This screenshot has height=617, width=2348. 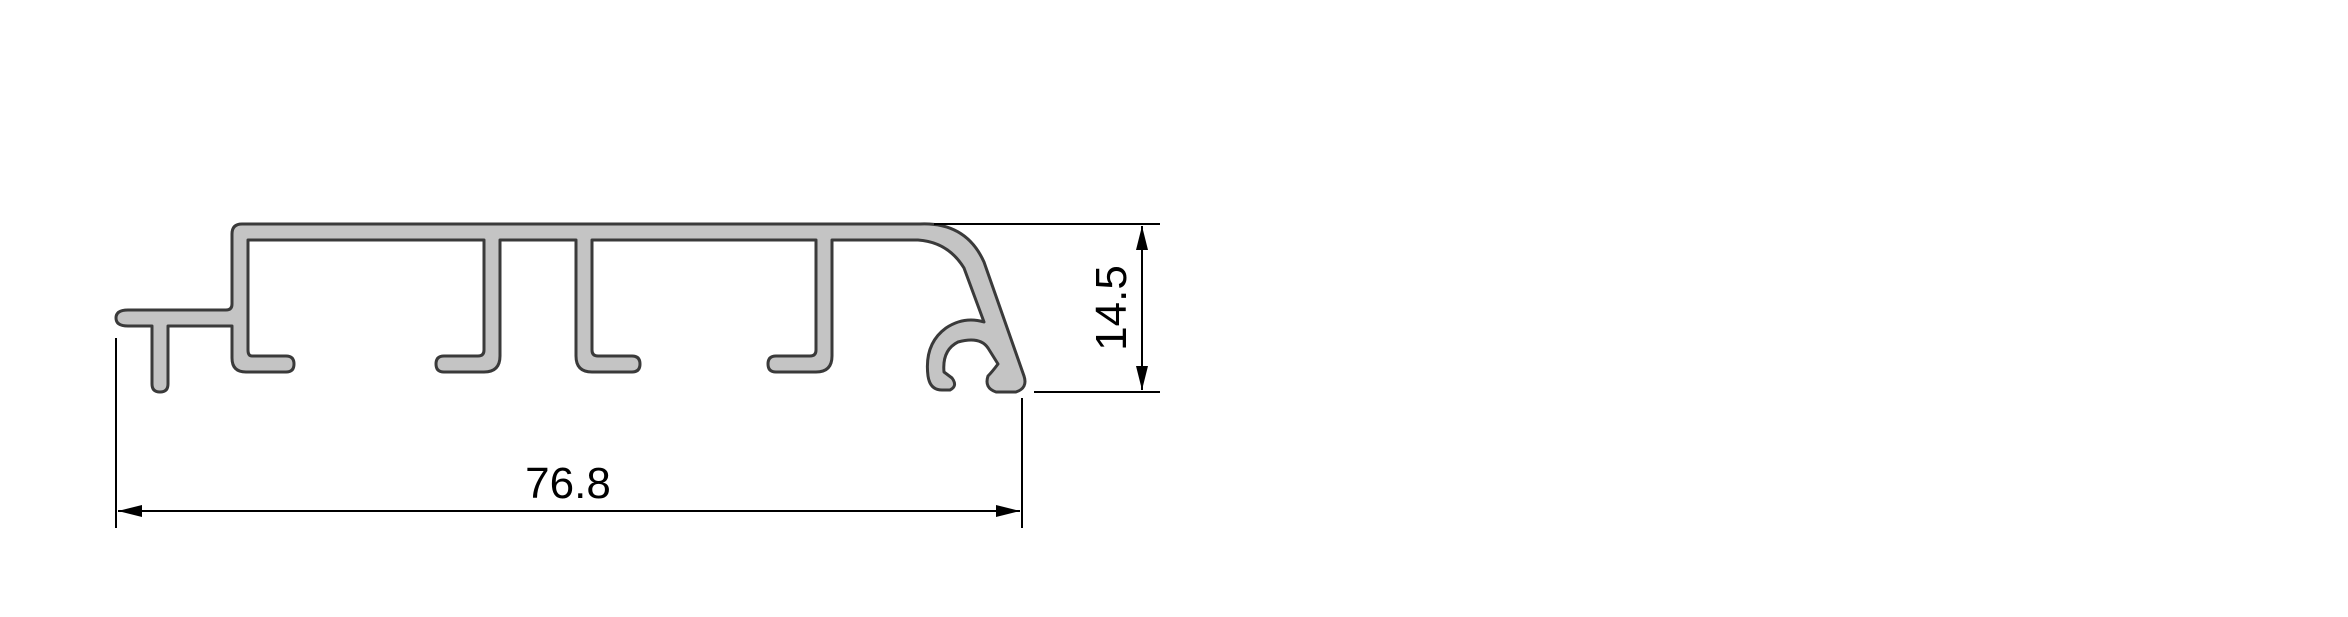 What do you see at coordinates (130, 511) in the screenshot?
I see `width-arrow-left` at bounding box center [130, 511].